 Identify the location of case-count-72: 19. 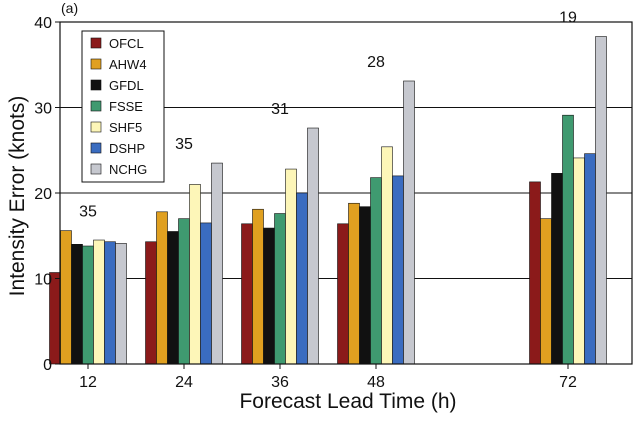
(568, 18).